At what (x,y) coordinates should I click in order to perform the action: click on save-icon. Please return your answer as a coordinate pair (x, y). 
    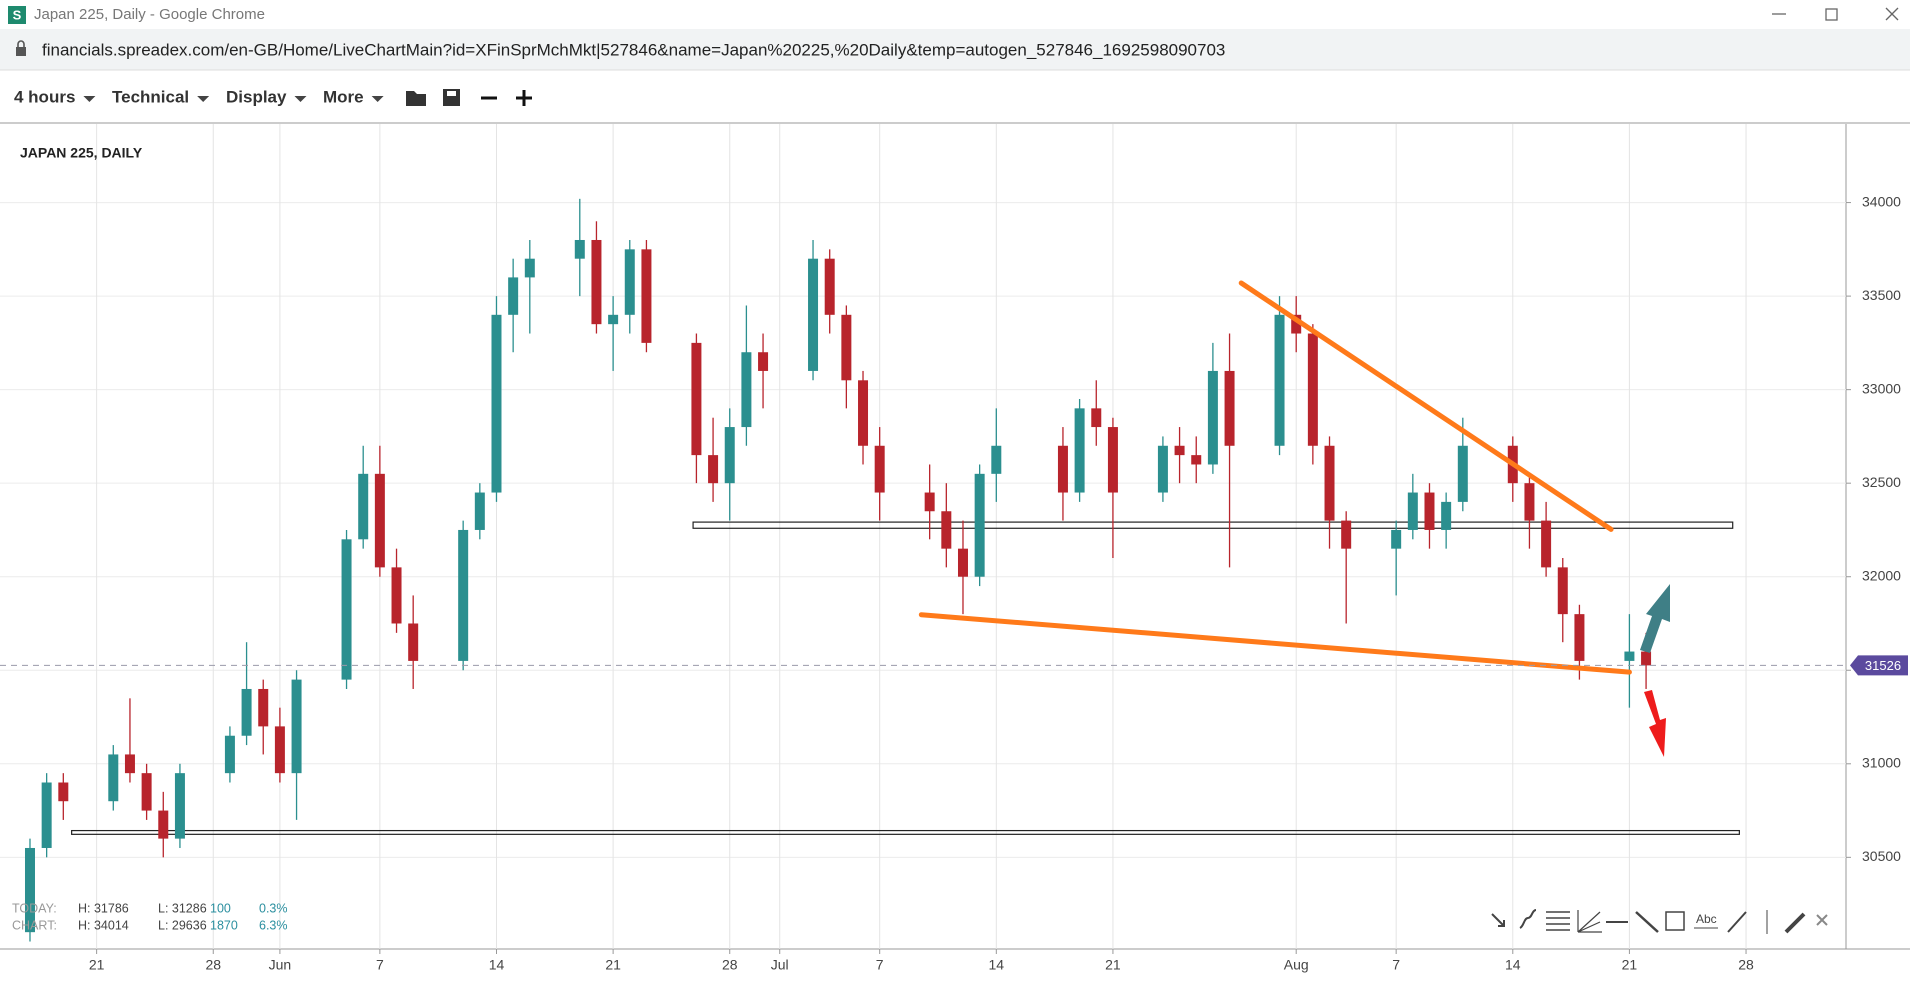
    Looking at the image, I should click on (451, 93).